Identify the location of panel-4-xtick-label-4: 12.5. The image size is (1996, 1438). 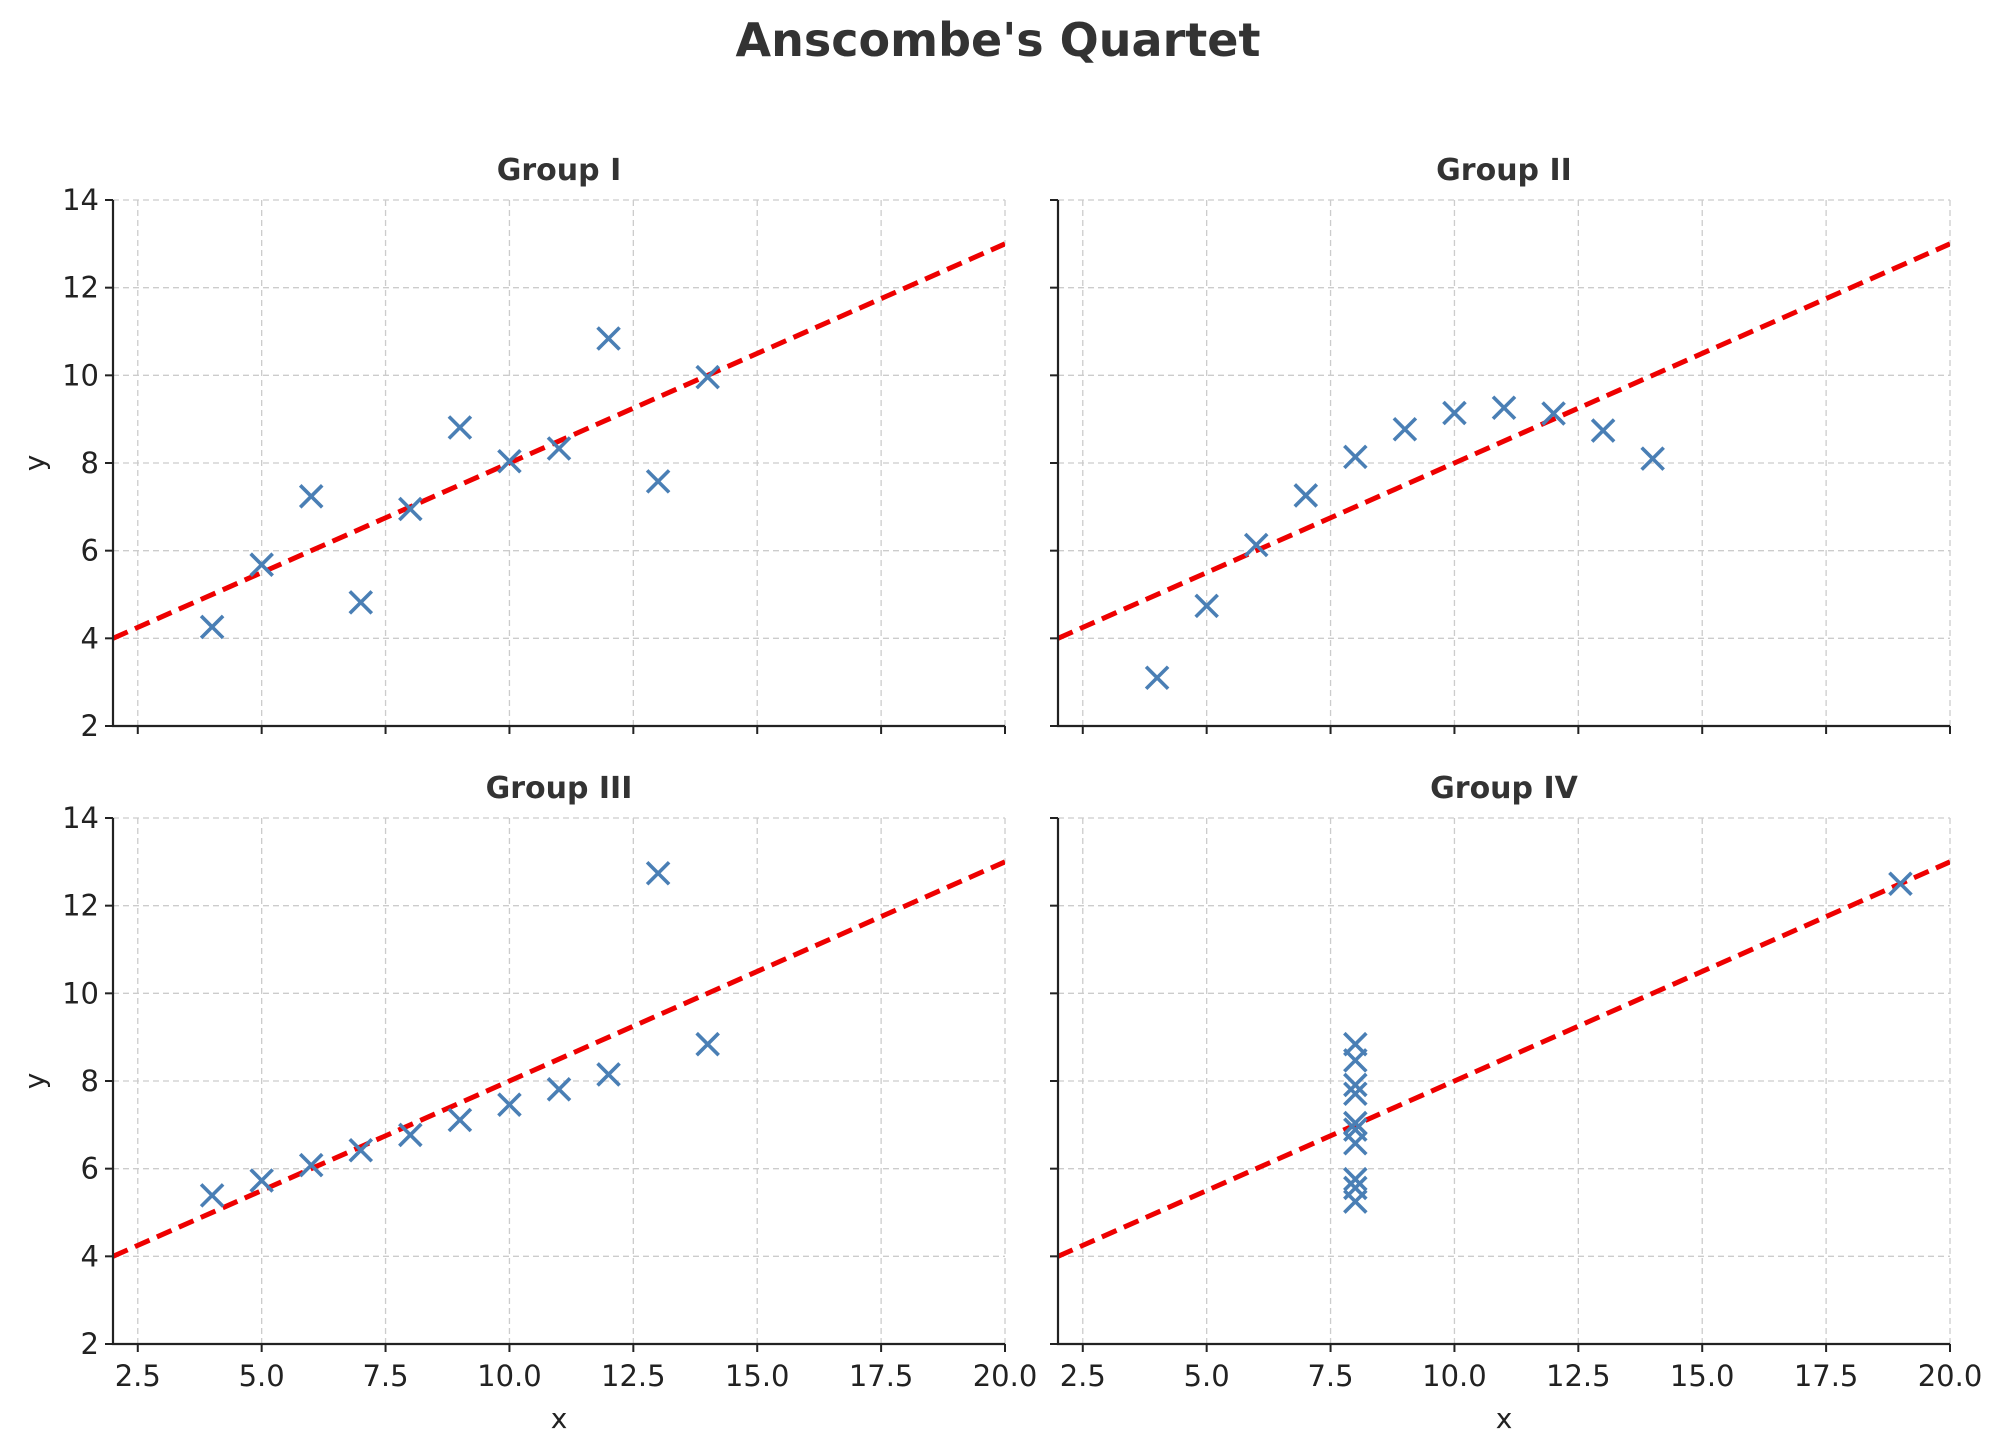
(1578, 1376).